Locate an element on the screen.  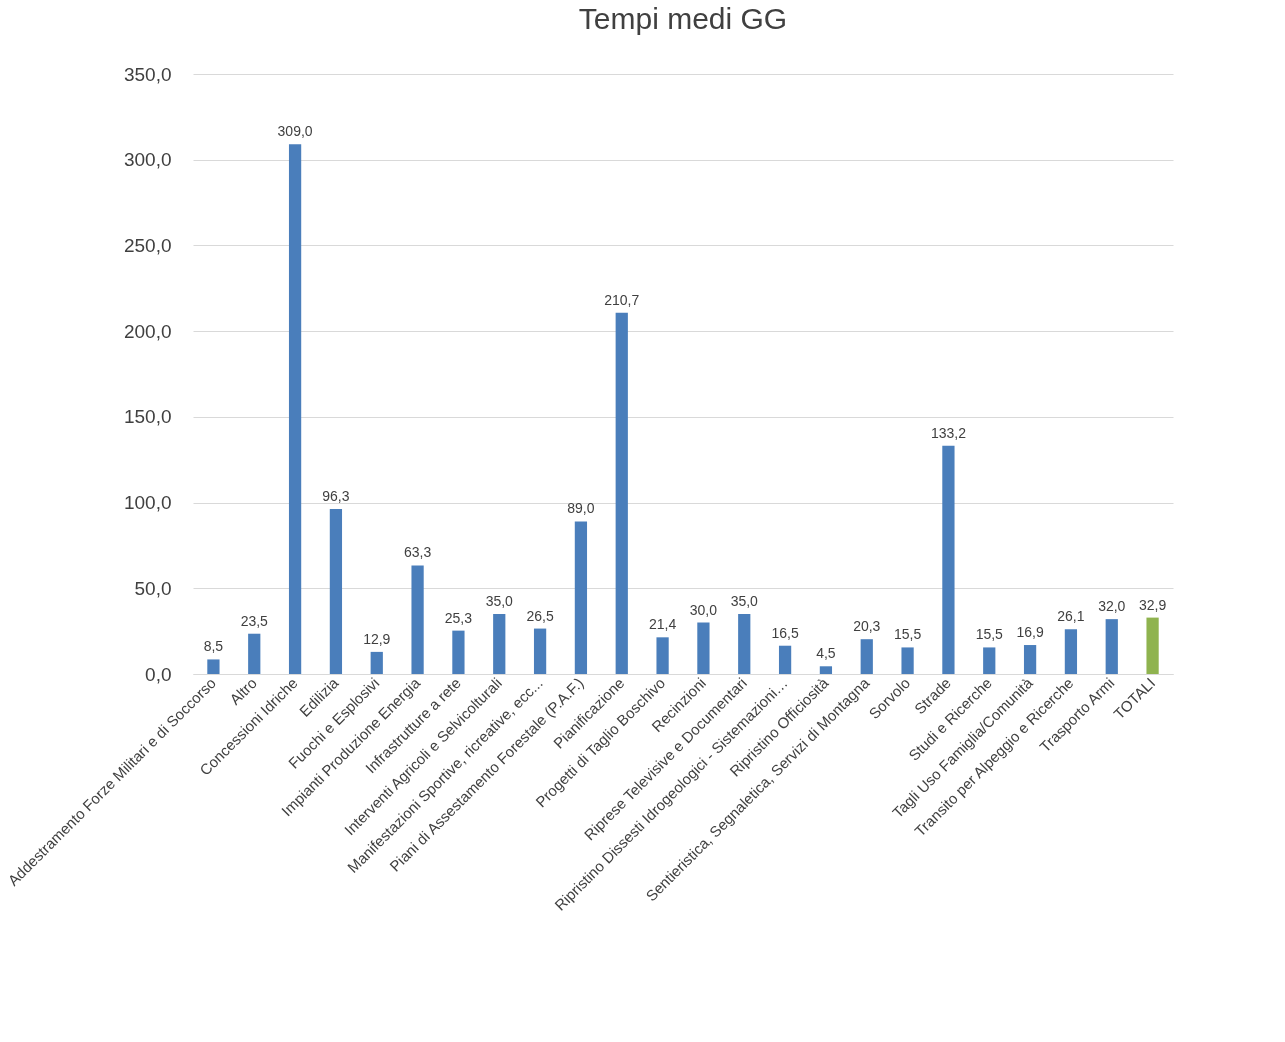
data-label: 30,0 is located at coordinates (703, 609).